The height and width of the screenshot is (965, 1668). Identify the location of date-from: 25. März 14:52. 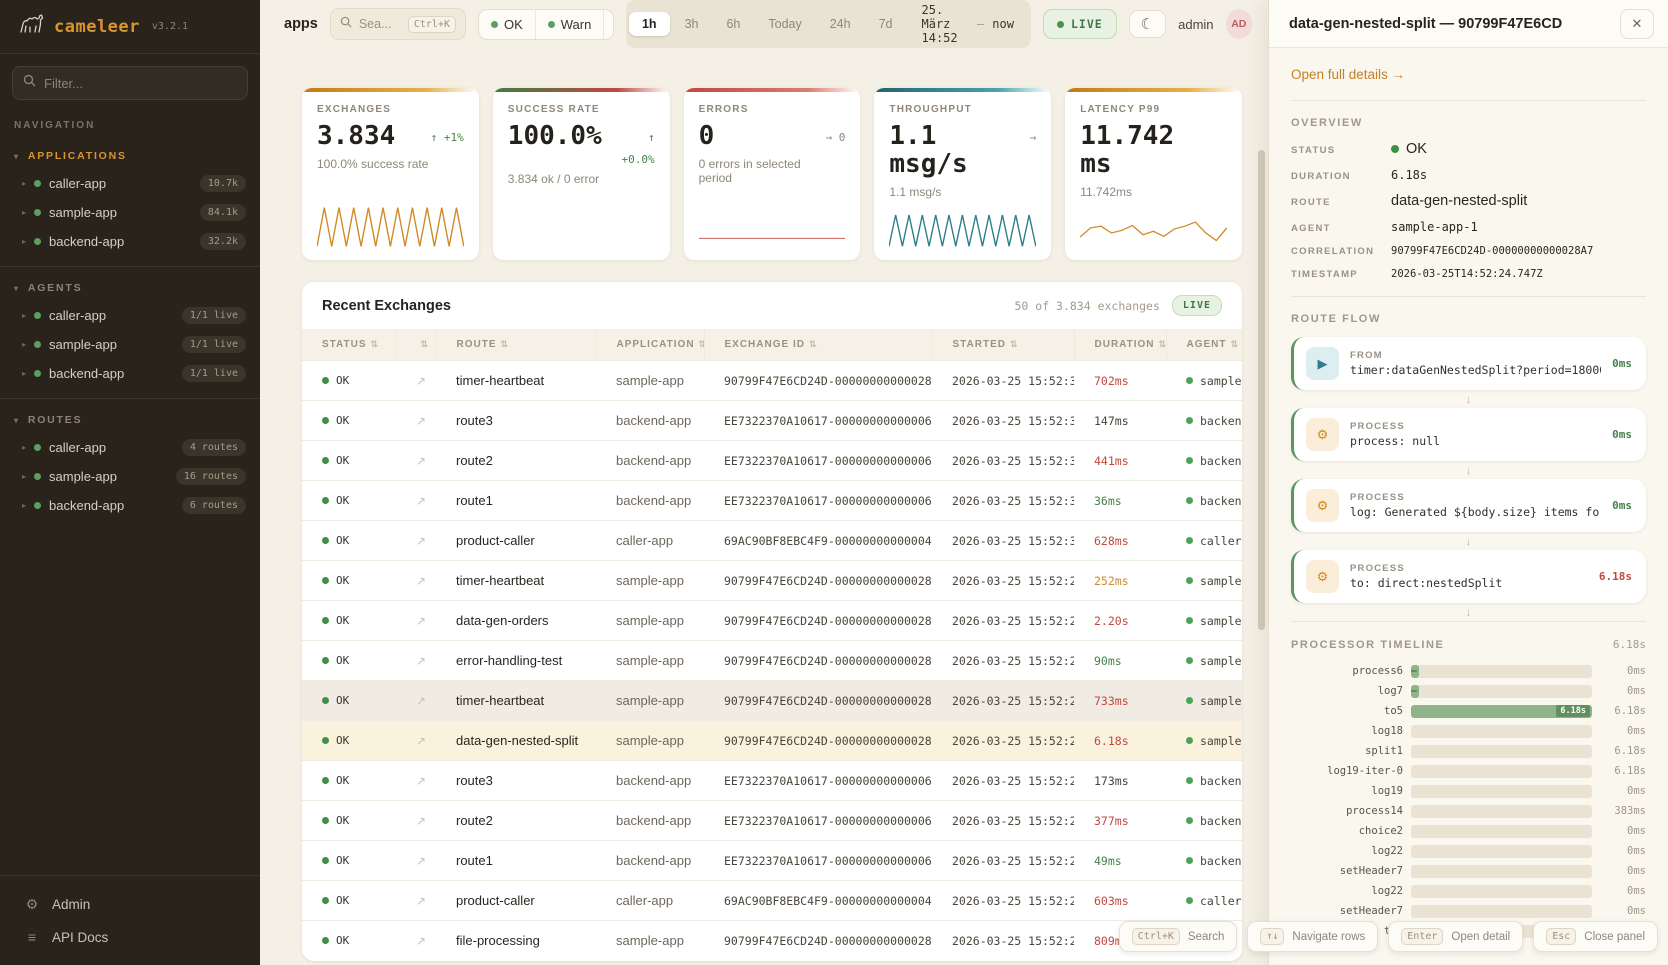
(939, 24).